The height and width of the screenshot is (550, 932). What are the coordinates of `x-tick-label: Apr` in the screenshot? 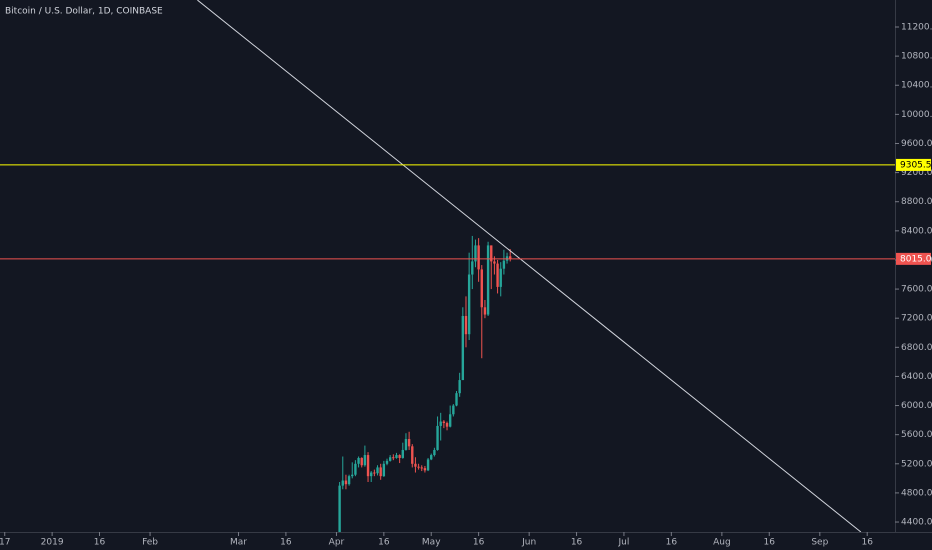 It's located at (337, 543).